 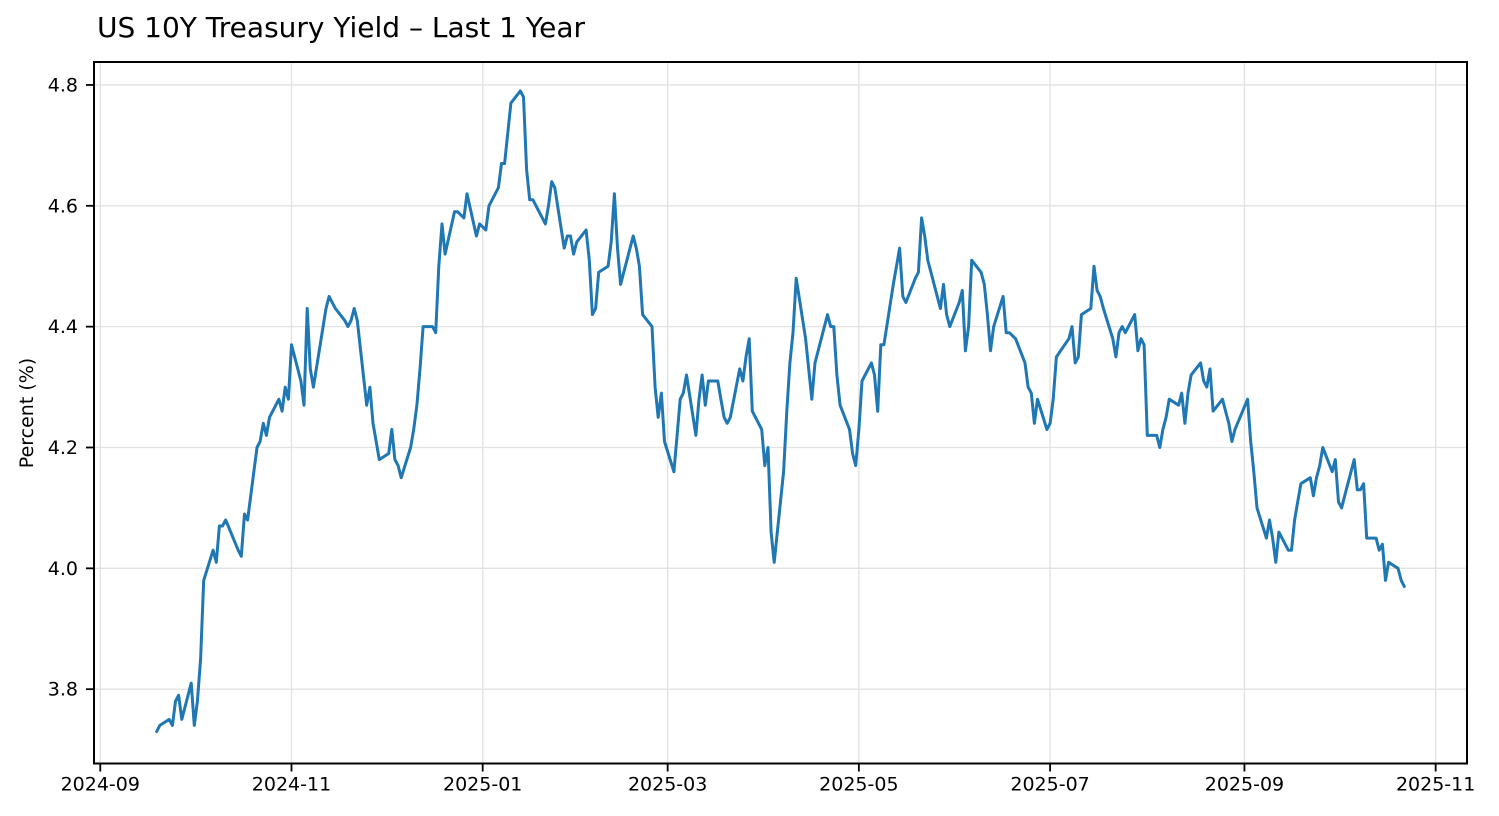 I want to click on chart-title: US 10Y Treasury Yield – Last 1 Year, so click(x=341, y=27).